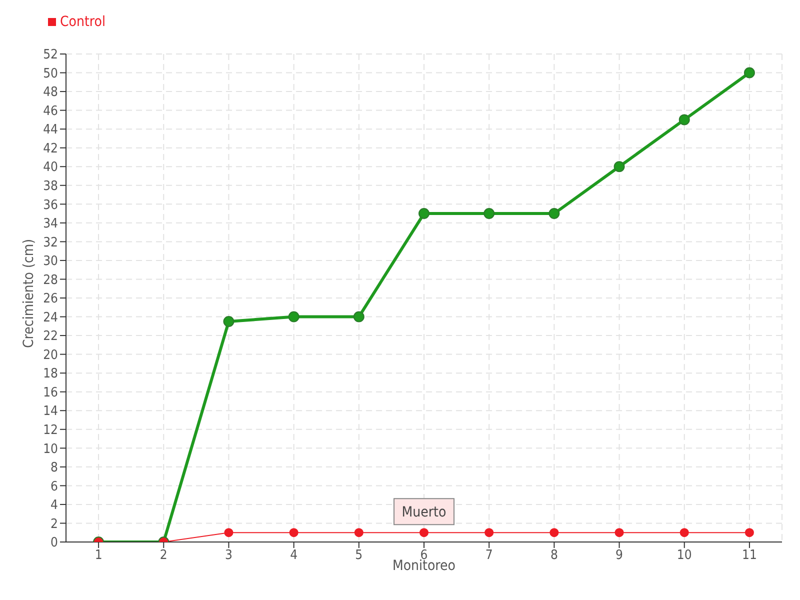 This screenshot has width=800, height=600. Describe the element at coordinates (98, 556) in the screenshot. I see `x-tick-label: 1` at that location.